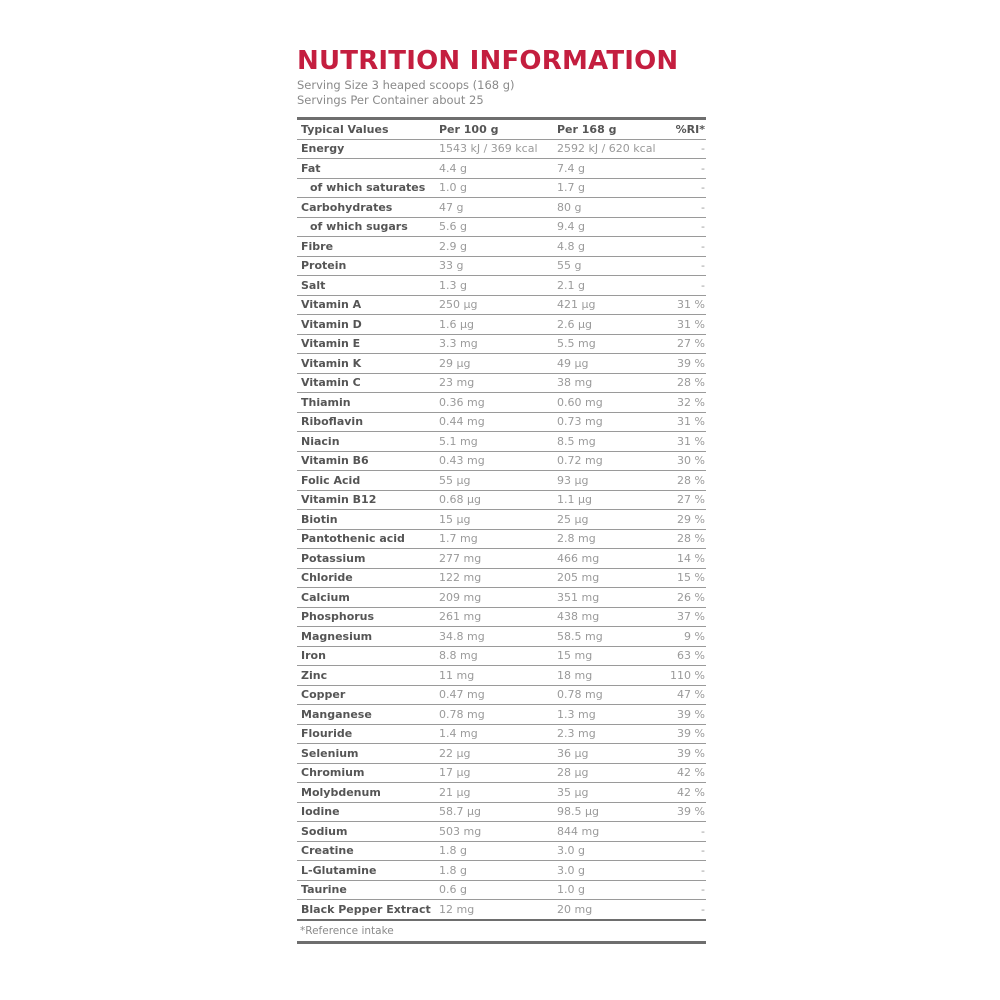 This screenshot has height=1000, width=1000. I want to click on table-row: Vitamin E 3.3 mg 5.5 mg 27 %, so click(501, 344).